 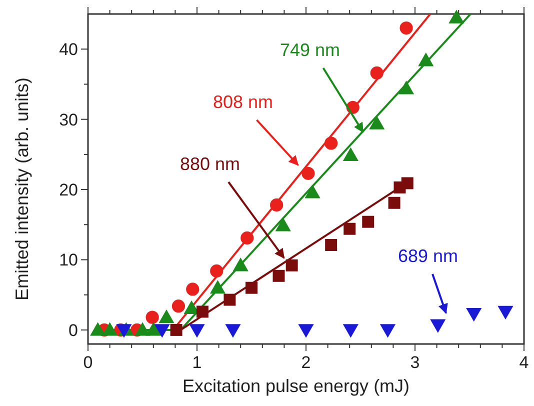 I want to click on y-tick-label: 30, so click(x=68, y=120).